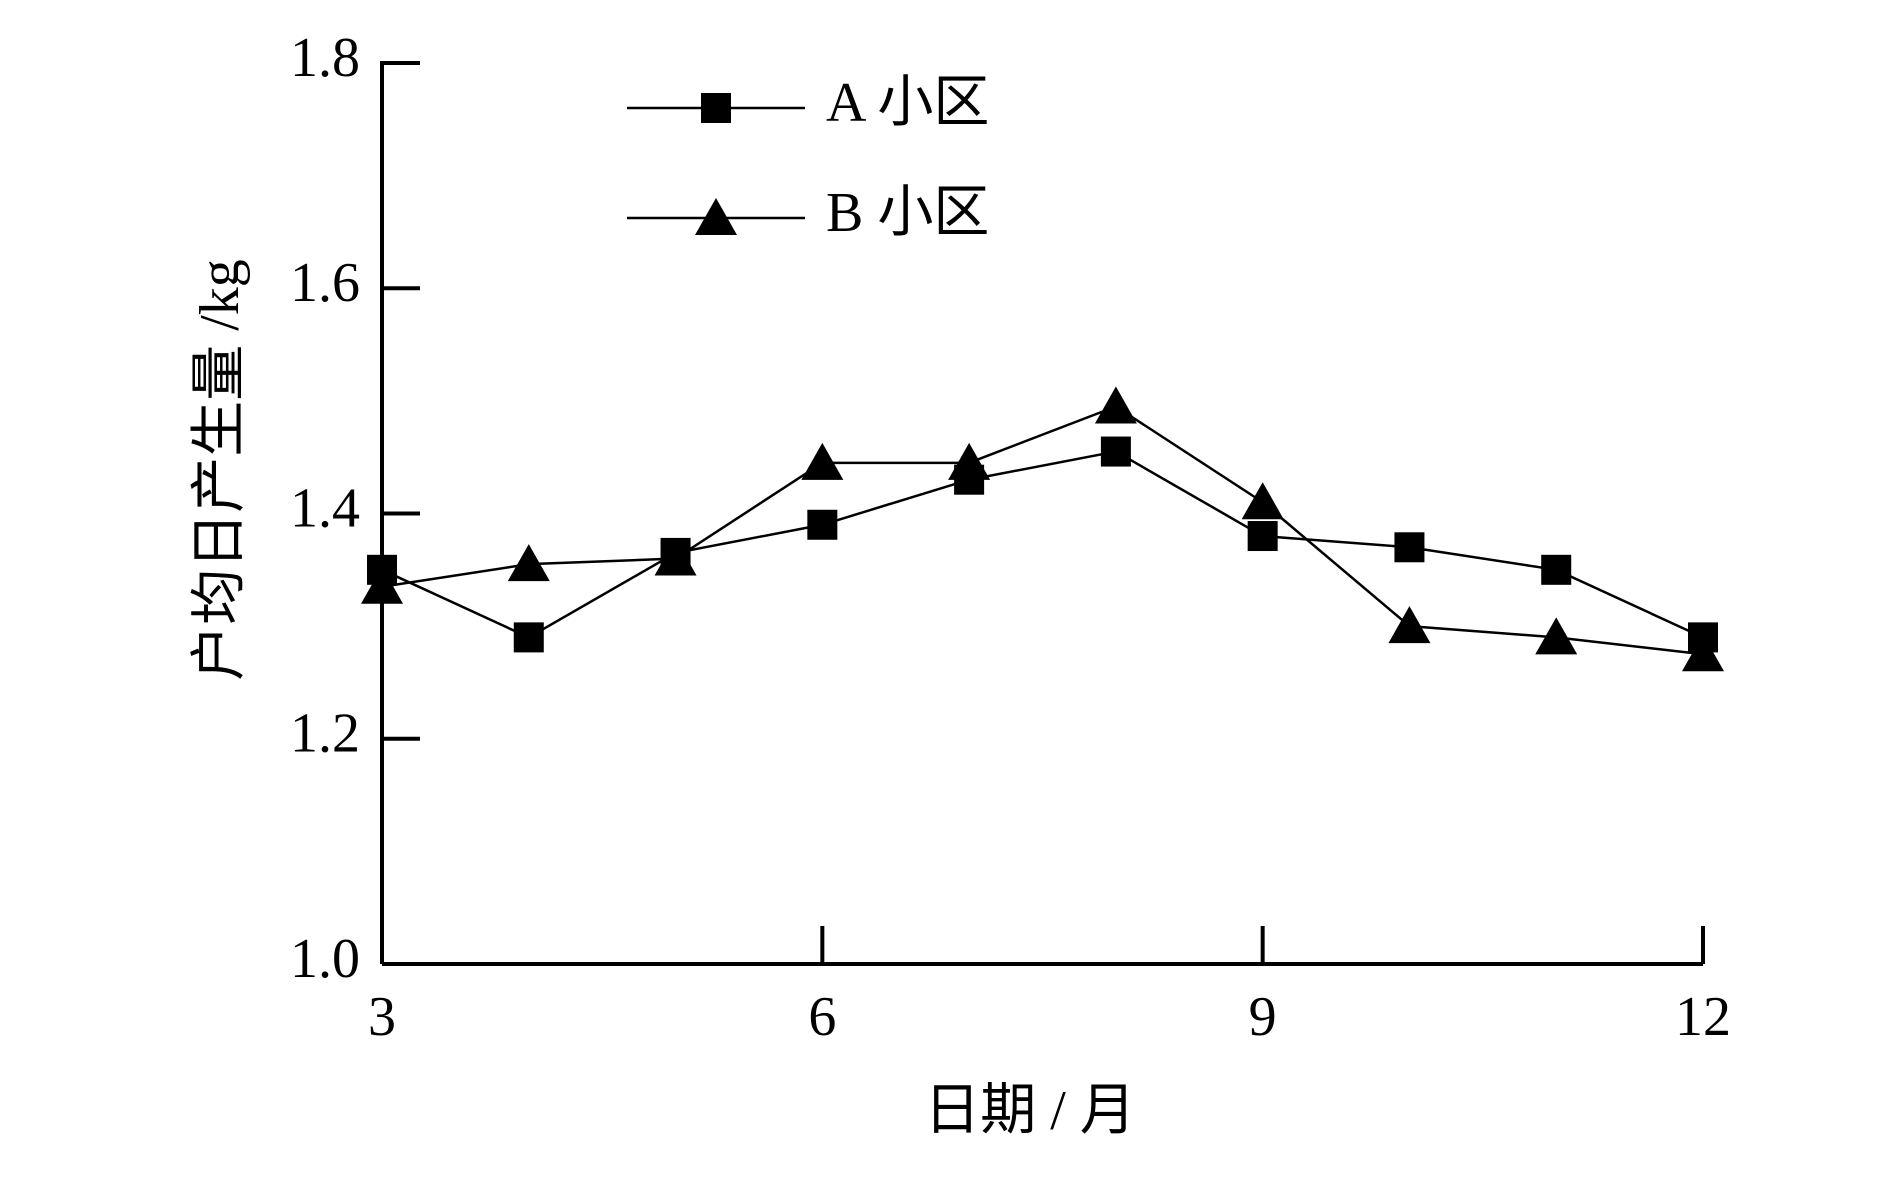 The height and width of the screenshot is (1180, 1887). What do you see at coordinates (325, 283) in the screenshot?
I see `y-tick-label: 1.6` at bounding box center [325, 283].